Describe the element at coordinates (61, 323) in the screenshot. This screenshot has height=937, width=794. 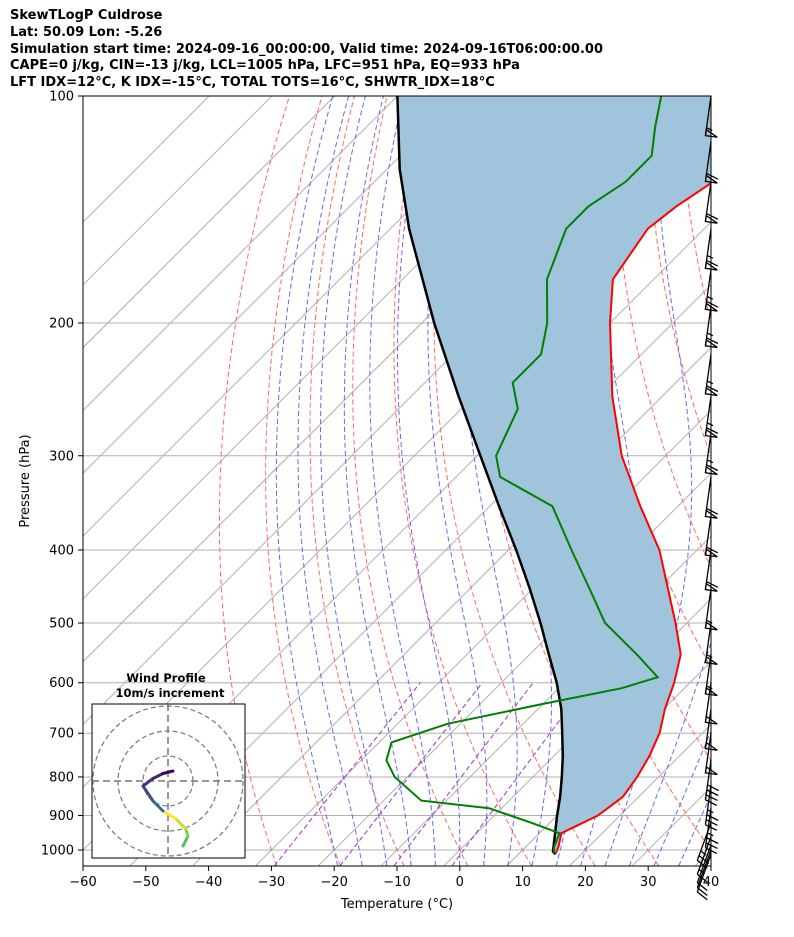
I see `y-tick-label: 200` at that location.